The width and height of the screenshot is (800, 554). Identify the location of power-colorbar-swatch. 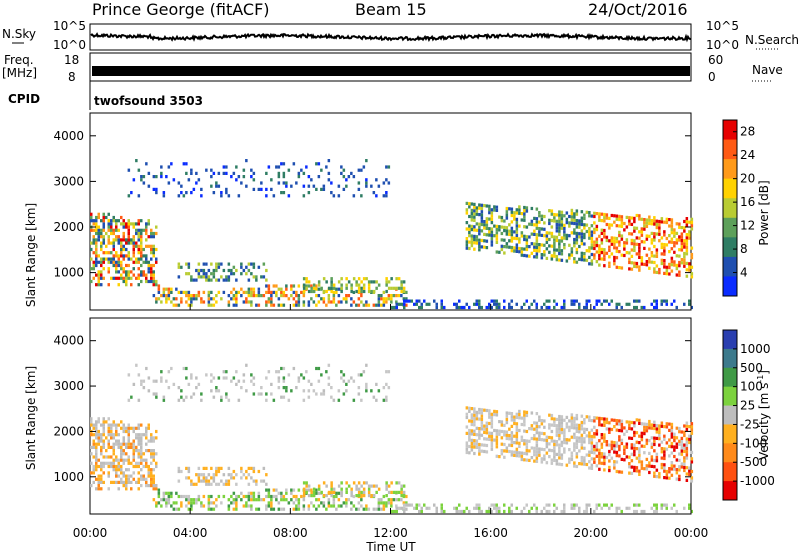
(730, 227).